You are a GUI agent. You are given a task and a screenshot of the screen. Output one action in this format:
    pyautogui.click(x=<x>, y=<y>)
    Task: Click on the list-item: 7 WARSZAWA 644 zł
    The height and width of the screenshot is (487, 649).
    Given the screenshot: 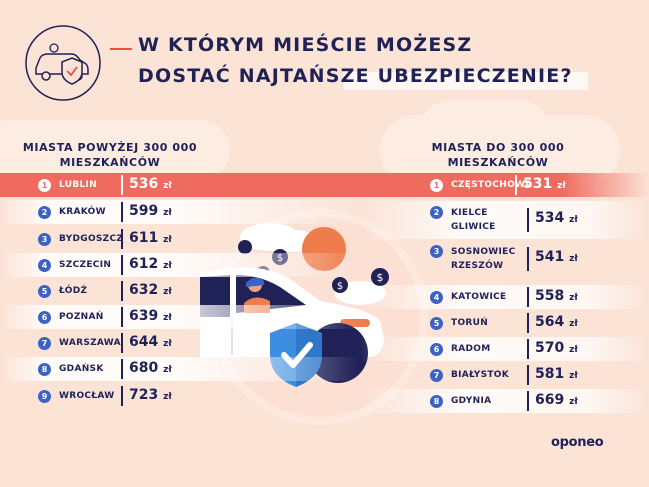 What is the action you would take?
    pyautogui.click(x=180, y=343)
    